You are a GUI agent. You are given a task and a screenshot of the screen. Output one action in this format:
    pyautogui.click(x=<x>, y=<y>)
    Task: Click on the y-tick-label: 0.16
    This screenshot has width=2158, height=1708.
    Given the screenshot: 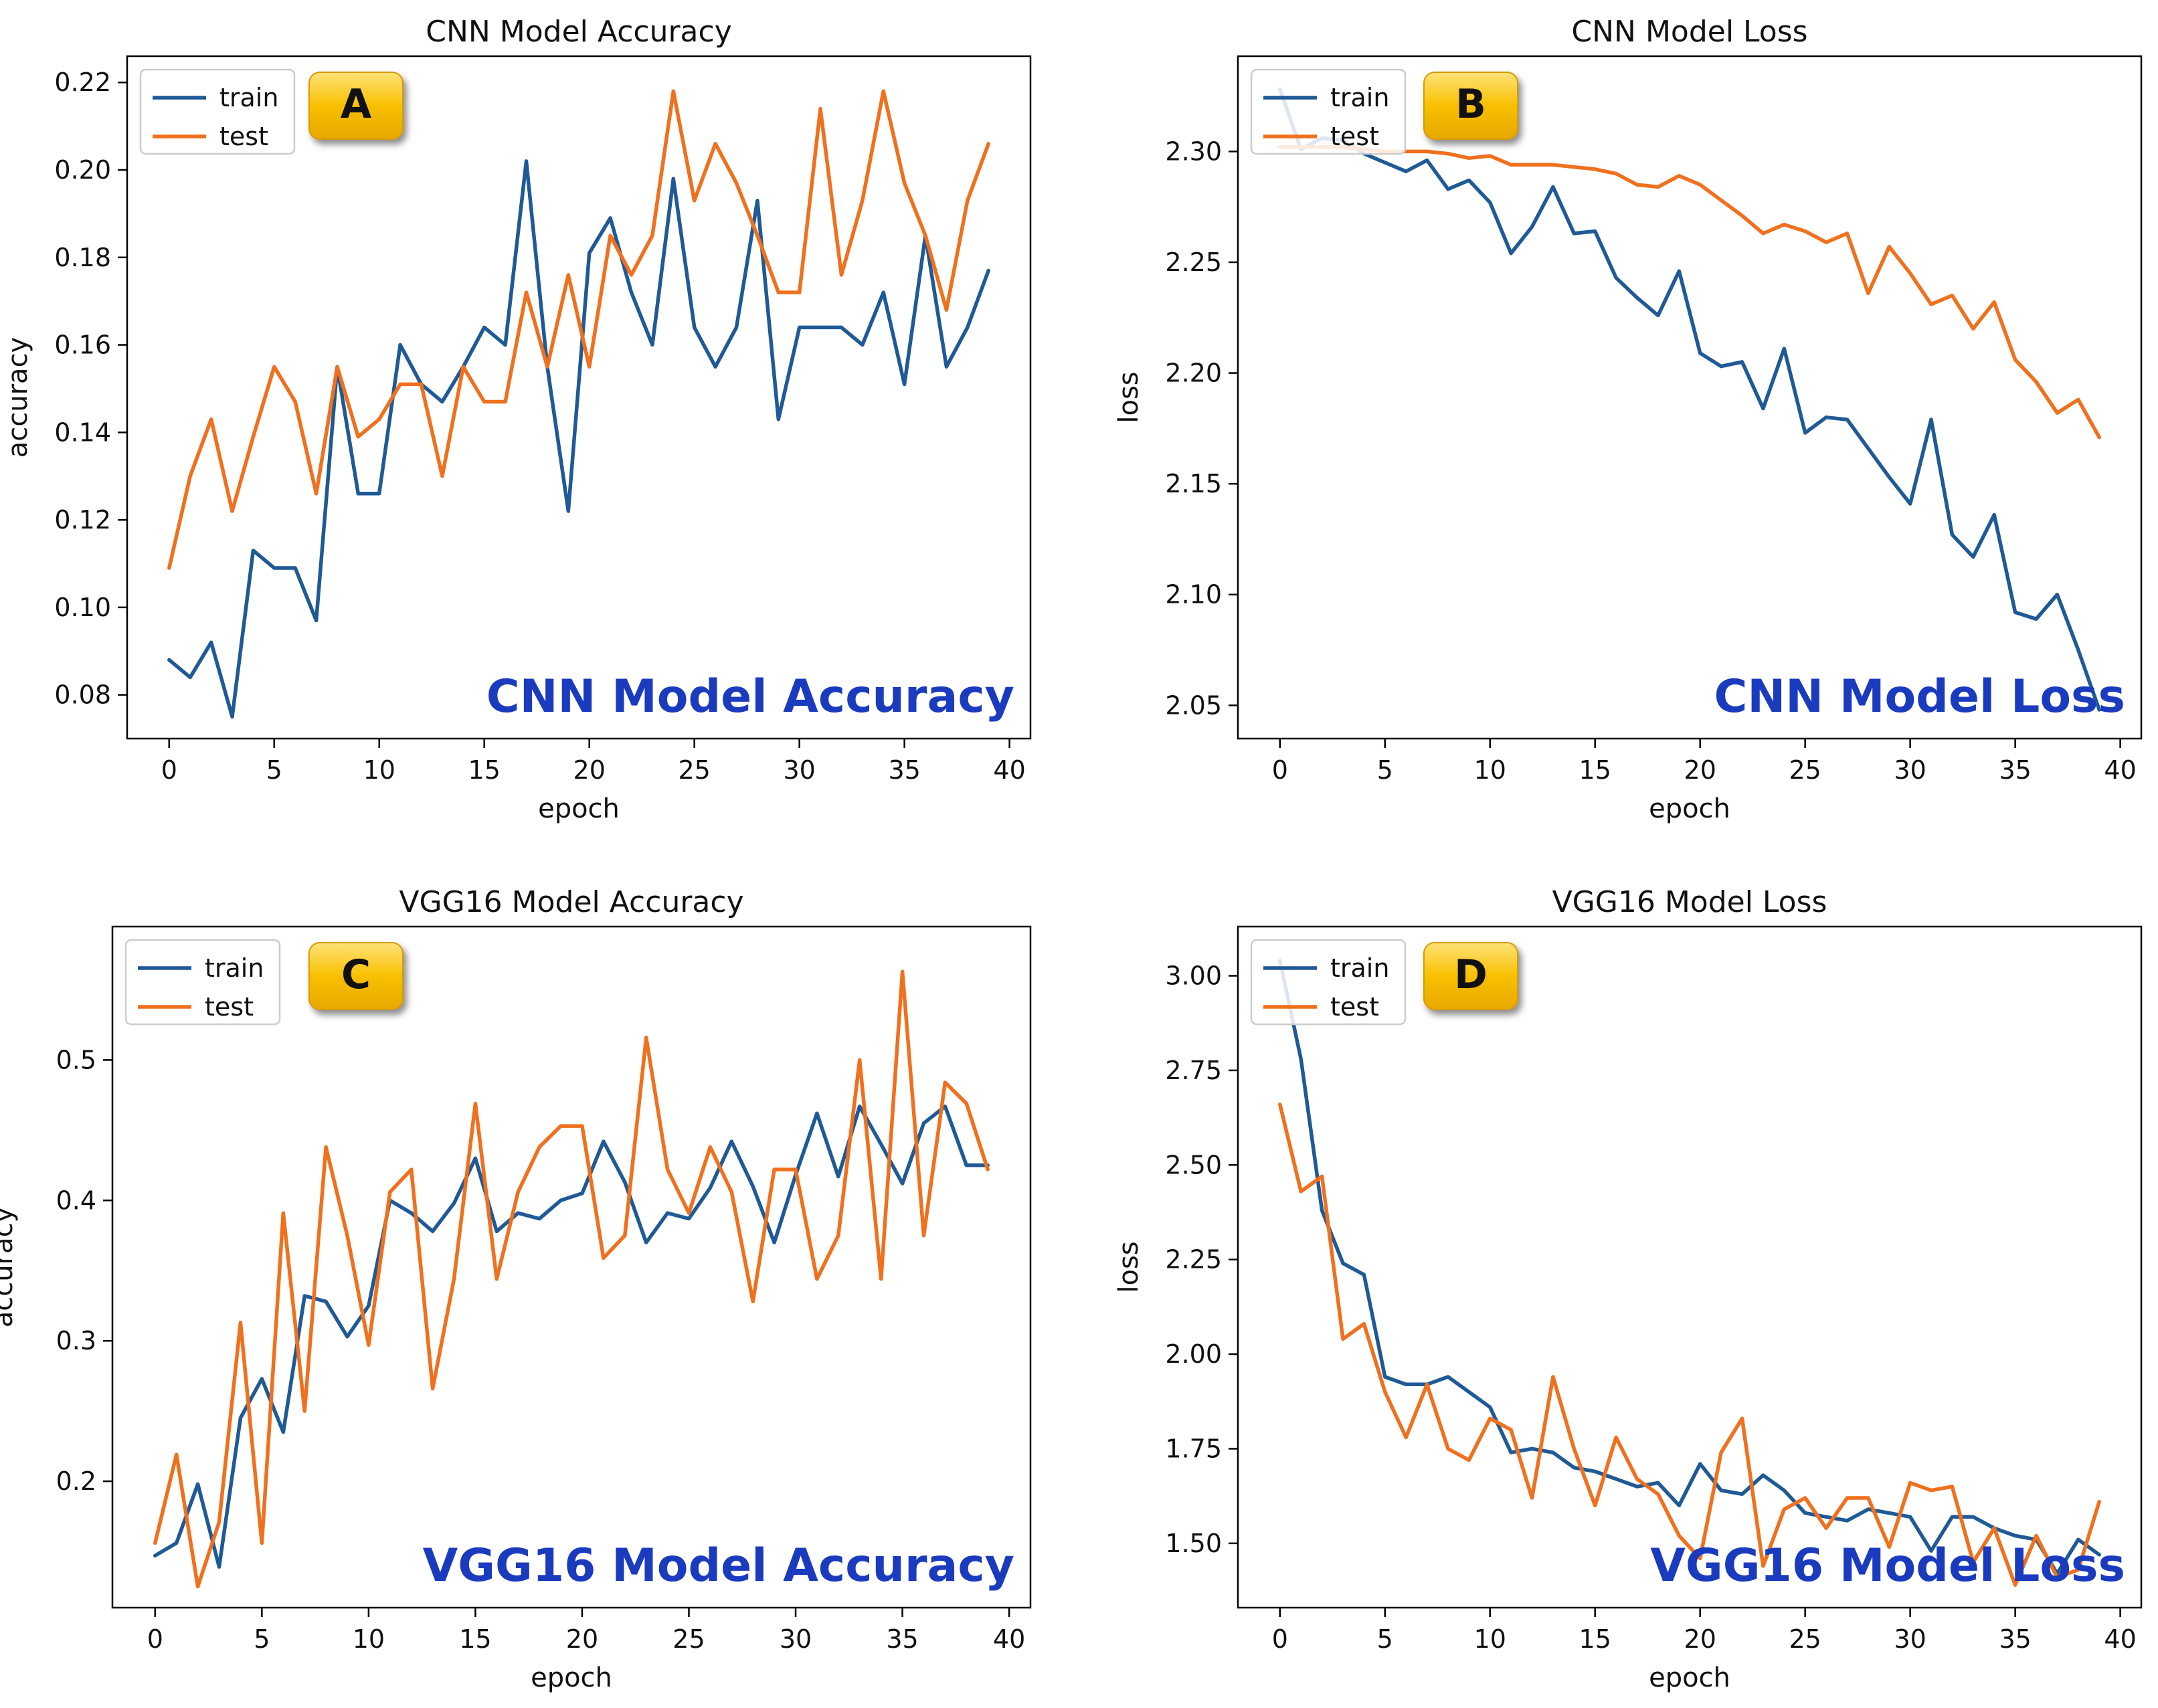 What is the action you would take?
    pyautogui.click(x=82, y=345)
    